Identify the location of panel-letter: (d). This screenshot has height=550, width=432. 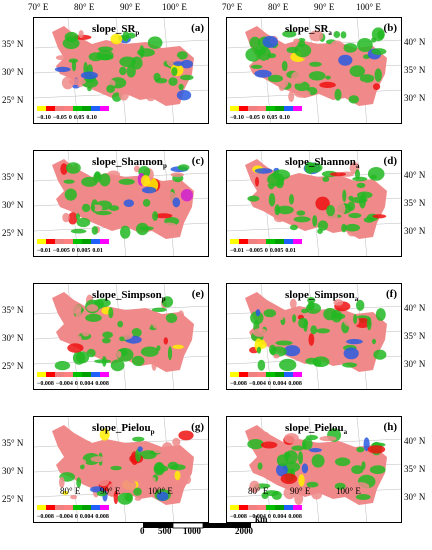
(390, 161).